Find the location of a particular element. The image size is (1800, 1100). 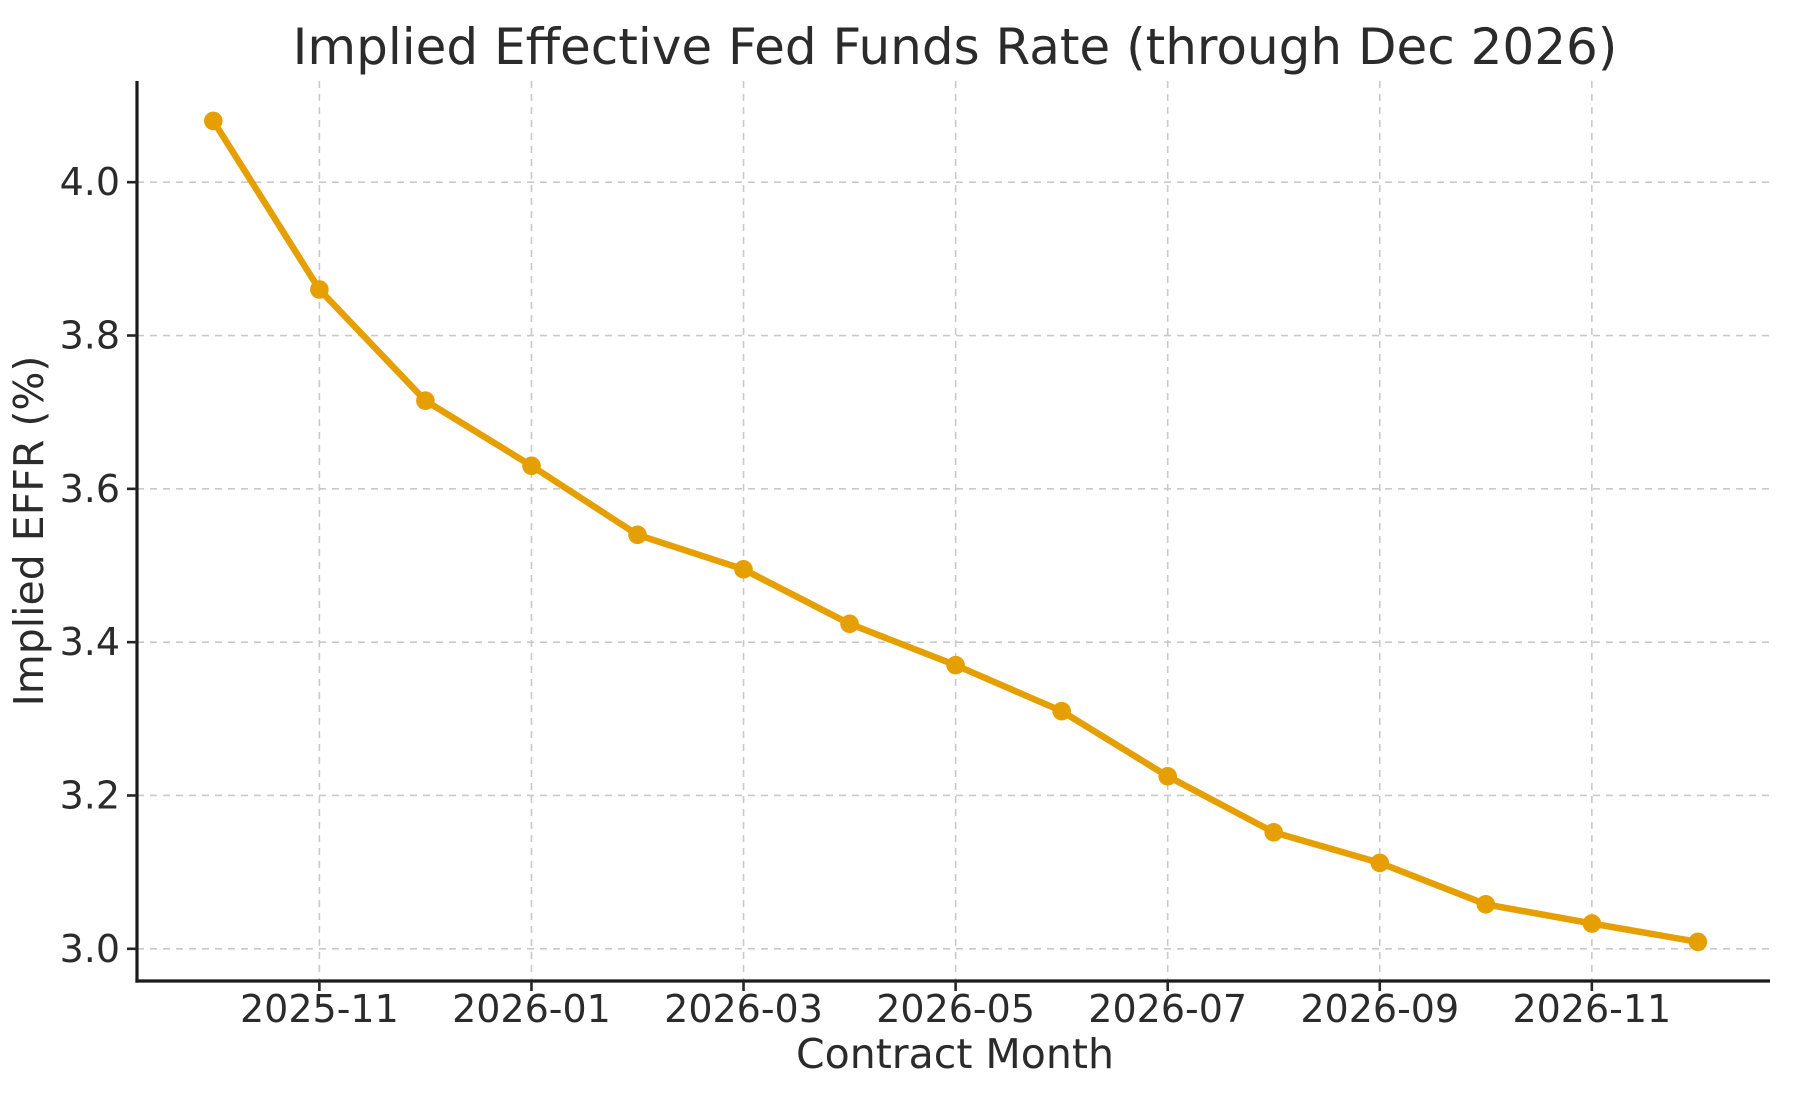

x-tick-label: 2026-05 is located at coordinates (955, 1009).